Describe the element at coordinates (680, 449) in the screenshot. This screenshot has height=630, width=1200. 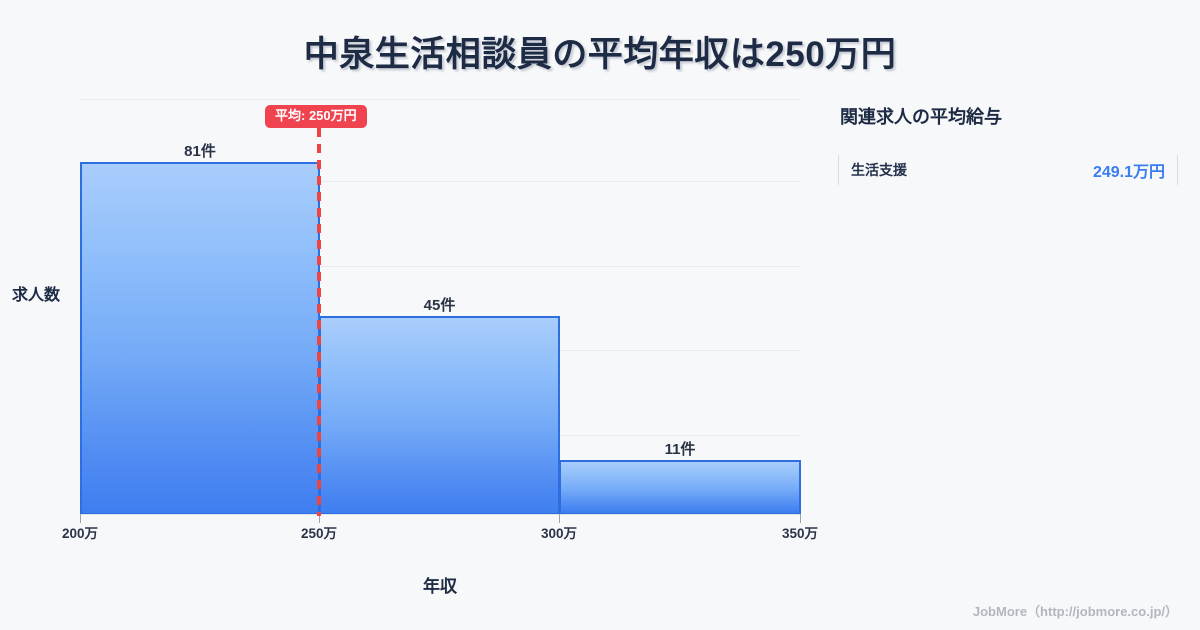
I see `bar-value-label: 11件` at that location.